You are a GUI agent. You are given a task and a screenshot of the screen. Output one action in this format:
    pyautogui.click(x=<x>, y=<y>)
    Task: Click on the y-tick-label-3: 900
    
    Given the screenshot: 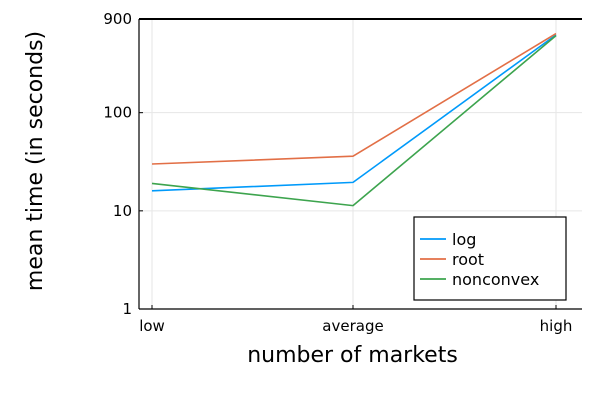 What is the action you would take?
    pyautogui.click(x=117, y=19)
    